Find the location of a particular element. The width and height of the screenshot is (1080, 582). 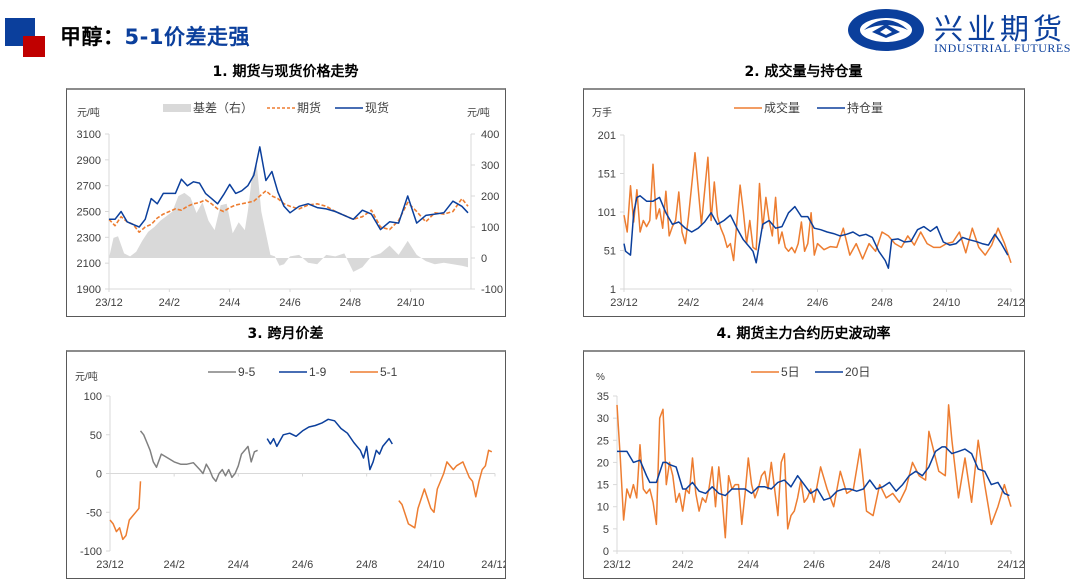

y-tick-label: 51 is located at coordinates (610, 252).